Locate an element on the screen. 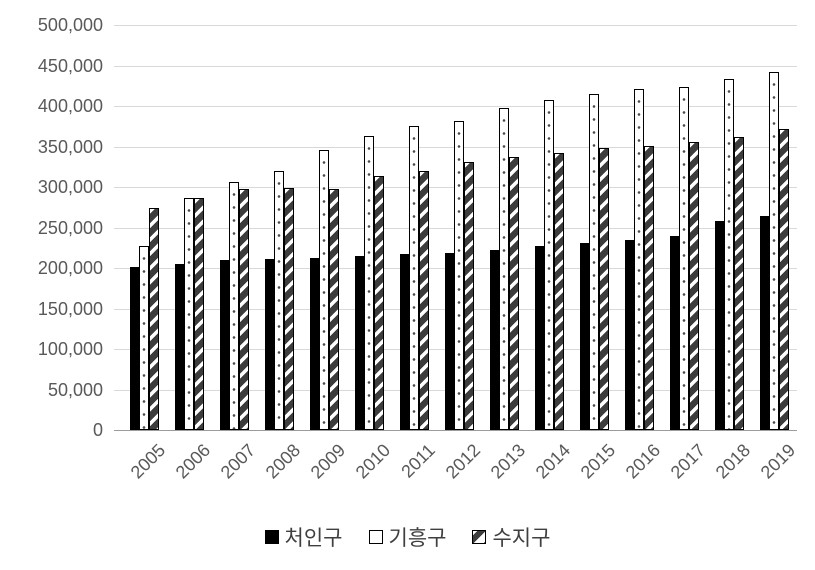  bar-cheoingu-2011 is located at coordinates (404, 342).